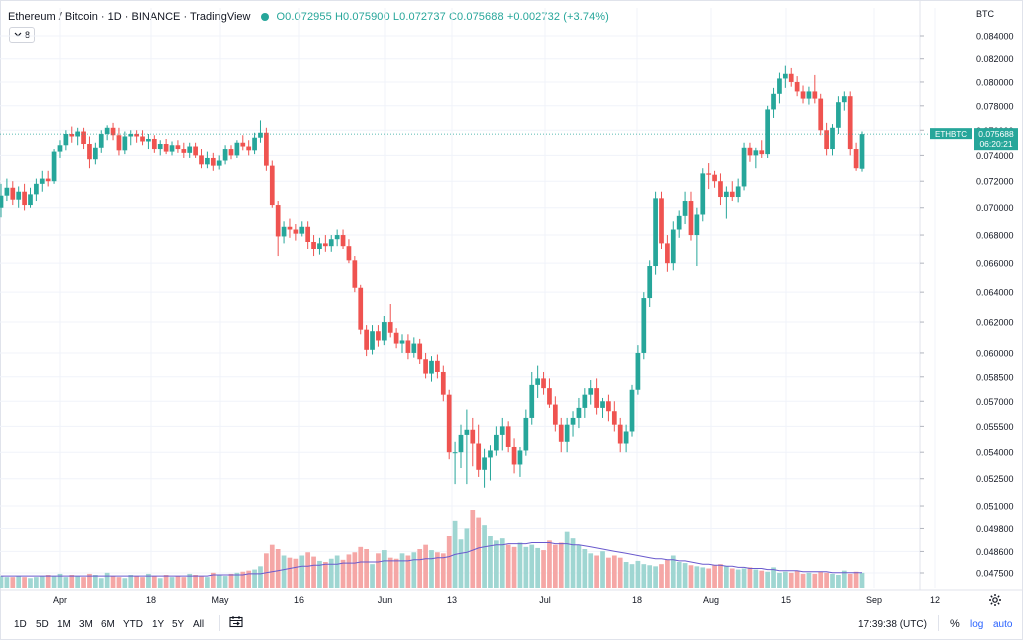 The image size is (1024, 641). I want to click on y-tick-label-3: 0.078000, so click(995, 106).